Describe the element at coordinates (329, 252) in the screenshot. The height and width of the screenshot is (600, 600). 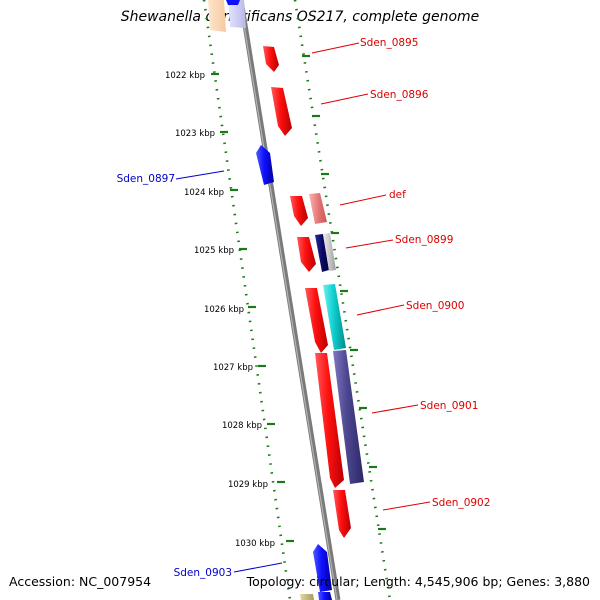
I see `gene-box-sden-0899-cog-b` at that location.